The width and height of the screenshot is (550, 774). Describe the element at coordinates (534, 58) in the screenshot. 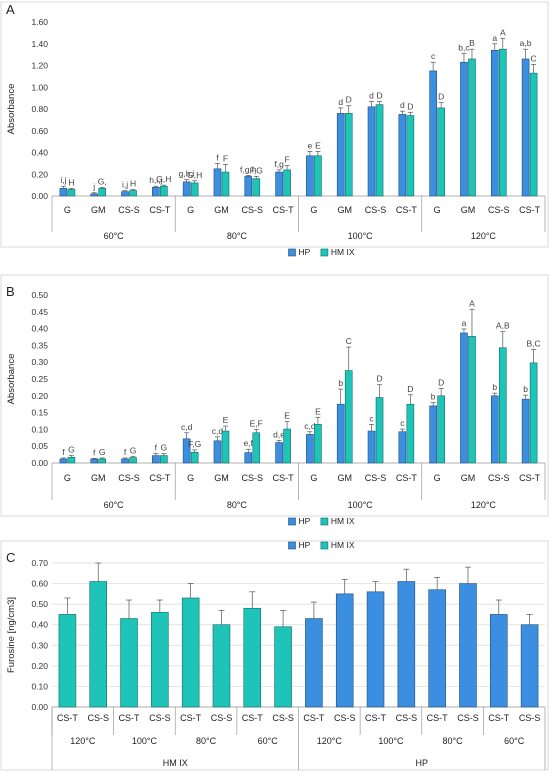

I see `significance-letter: C` at that location.